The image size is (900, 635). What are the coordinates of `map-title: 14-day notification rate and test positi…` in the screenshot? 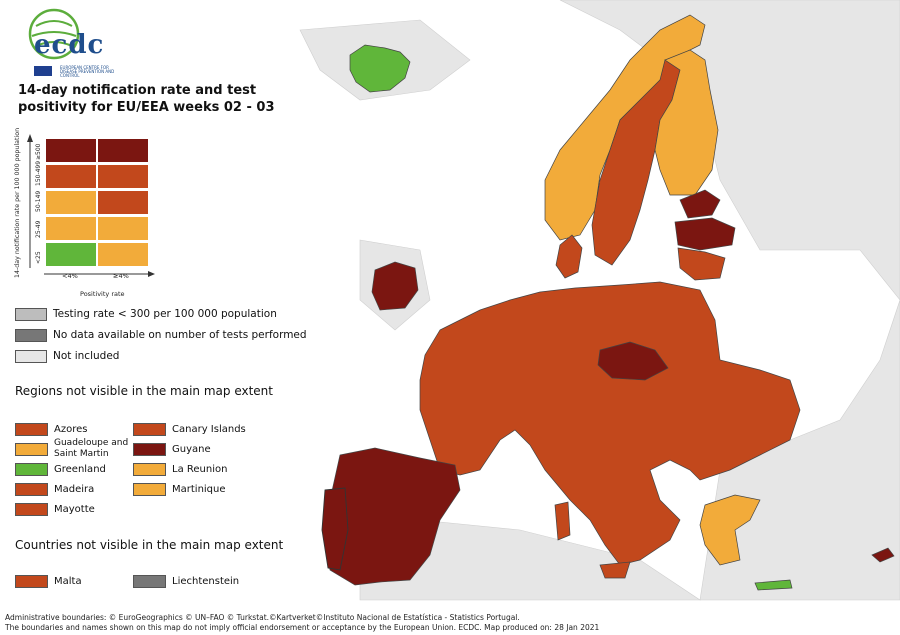 It's located at (146, 99).